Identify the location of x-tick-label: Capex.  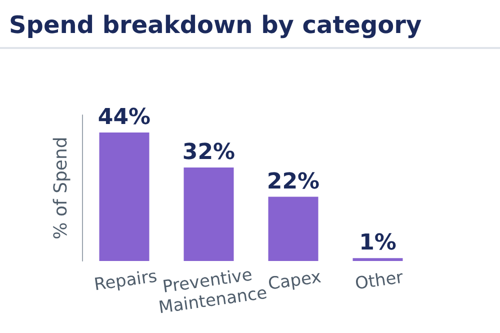
(294, 281).